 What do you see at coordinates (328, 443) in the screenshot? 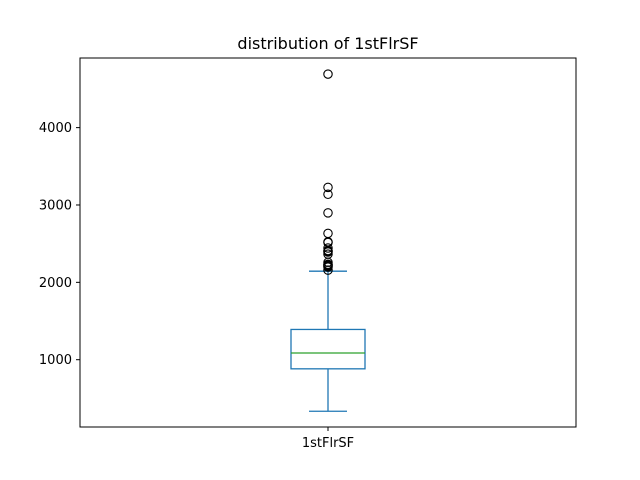
I see `x-tick-label: 1stFlrSF` at bounding box center [328, 443].